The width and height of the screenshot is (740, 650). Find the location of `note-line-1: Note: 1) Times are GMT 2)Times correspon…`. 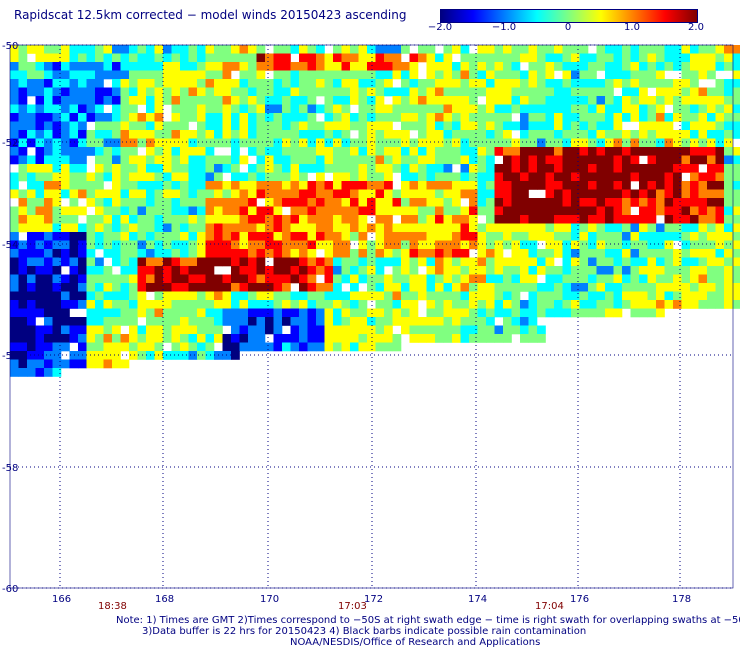

note-line-1: Note: 1) Times are GMT 2)Times correspon… is located at coordinates (428, 620).